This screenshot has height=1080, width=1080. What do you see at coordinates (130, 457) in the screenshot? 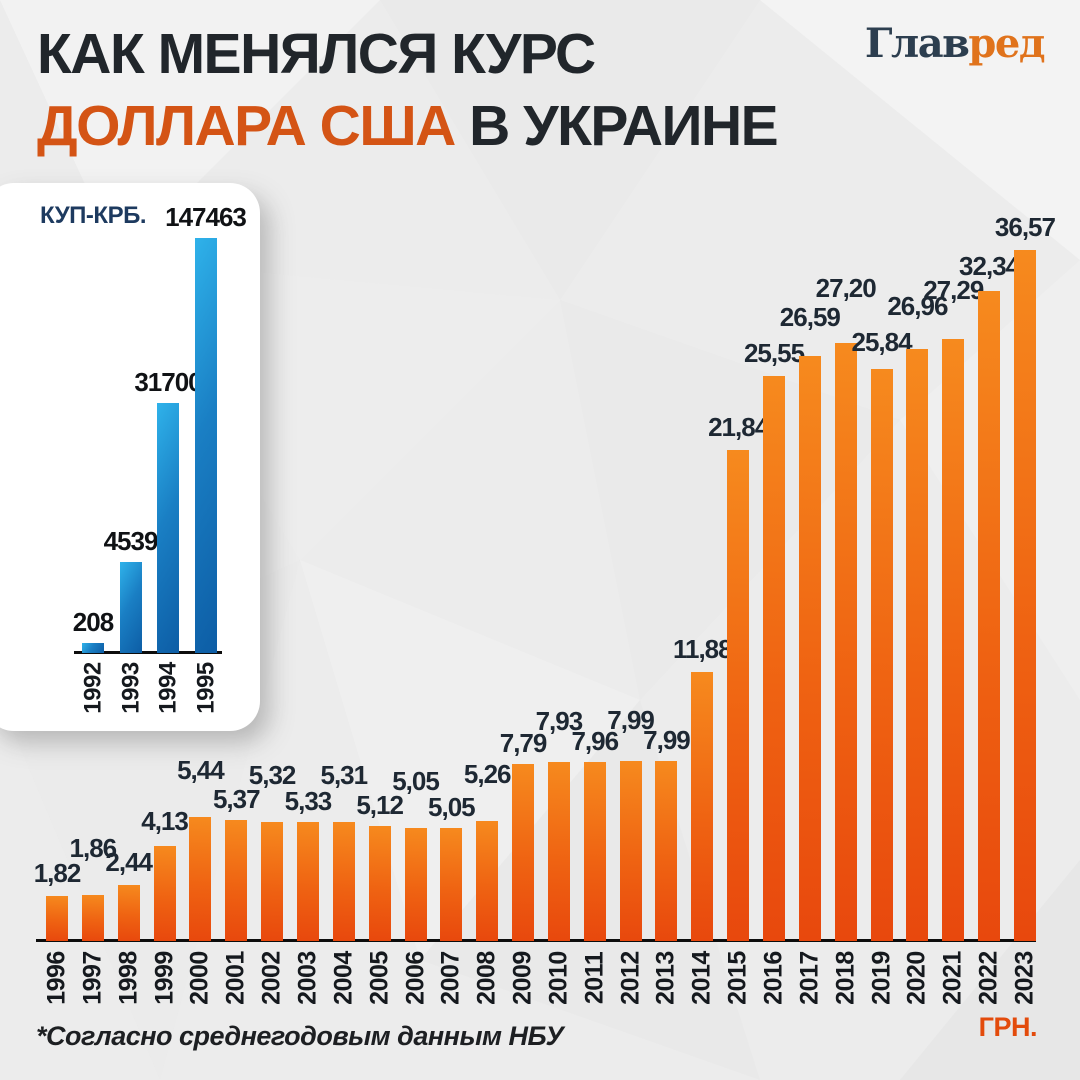
I see `inset-card` at bounding box center [130, 457].